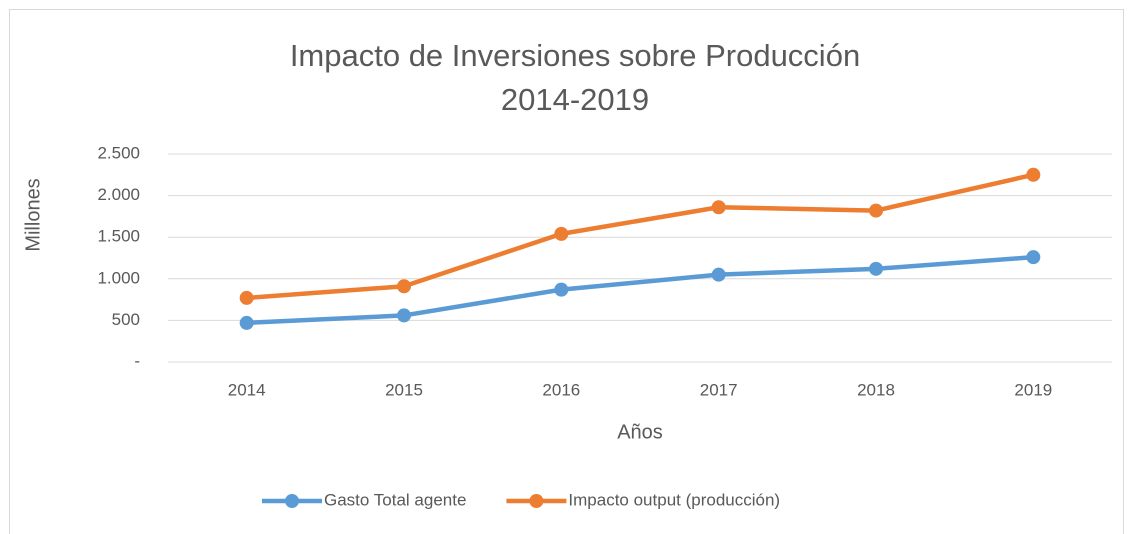  Describe the element at coordinates (118, 194) in the screenshot. I see `y-tick-label: 2.000` at that location.